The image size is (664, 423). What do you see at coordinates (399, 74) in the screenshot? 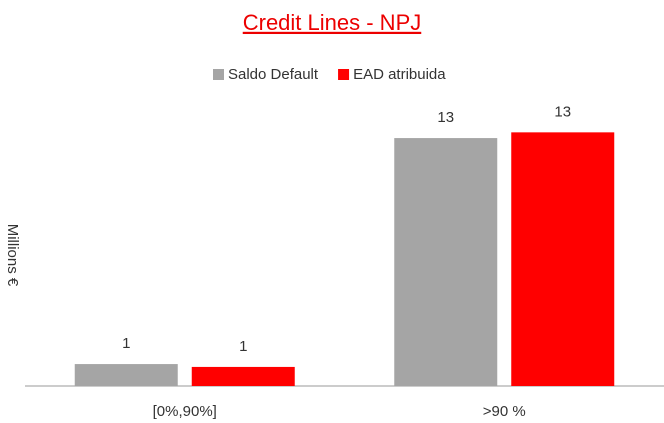
I see `legend-label: EAD atribuida` at bounding box center [399, 74].